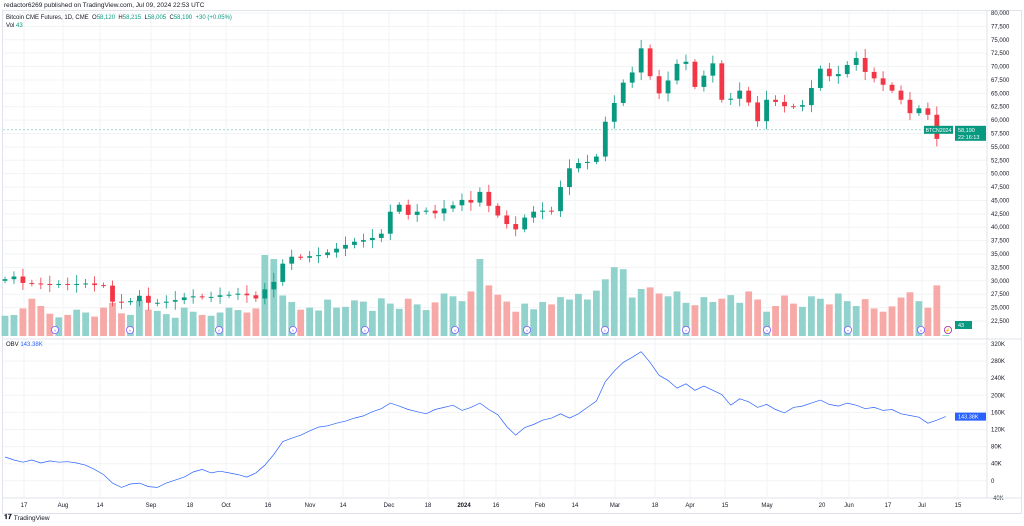  What do you see at coordinates (213, 18) in the screenshot?
I see `change-value: +30 (+0.05%)` at bounding box center [213, 18].